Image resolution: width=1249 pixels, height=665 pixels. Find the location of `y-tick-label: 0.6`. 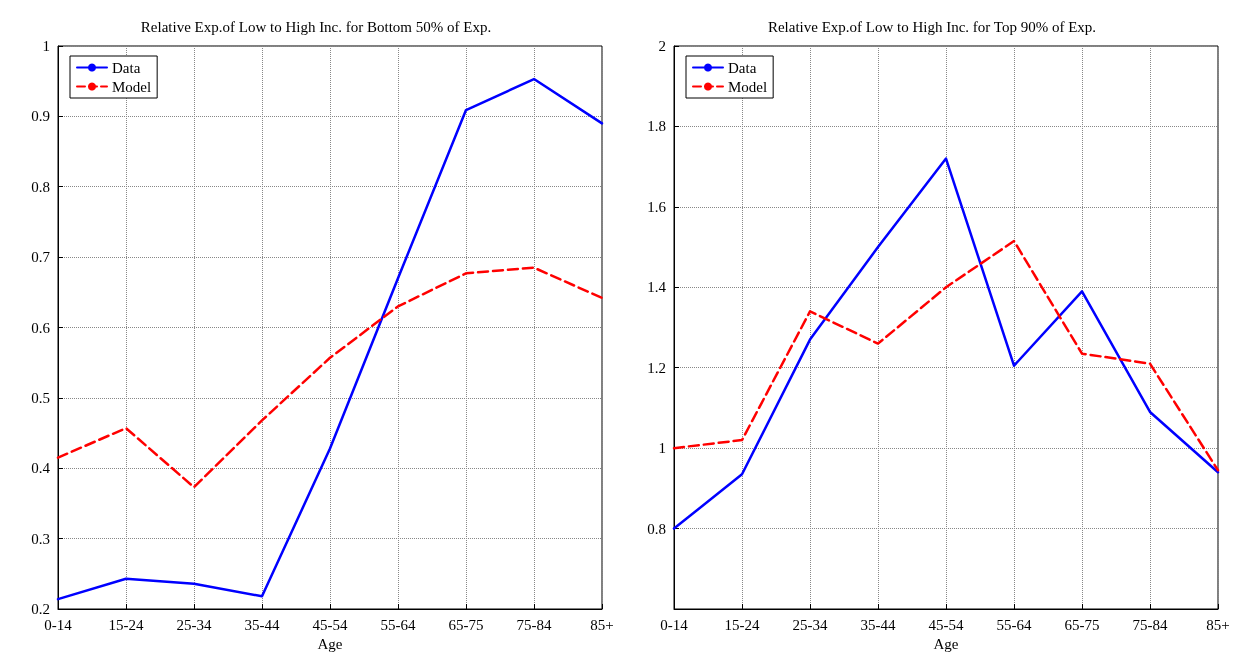

y-tick-label: 0.6 is located at coordinates (41, 327).